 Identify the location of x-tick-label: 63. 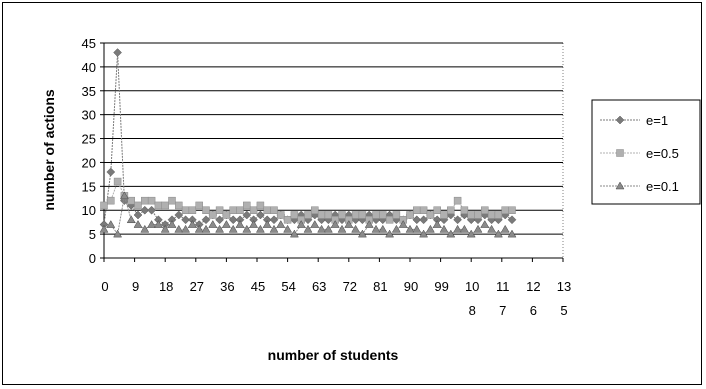
(319, 286).